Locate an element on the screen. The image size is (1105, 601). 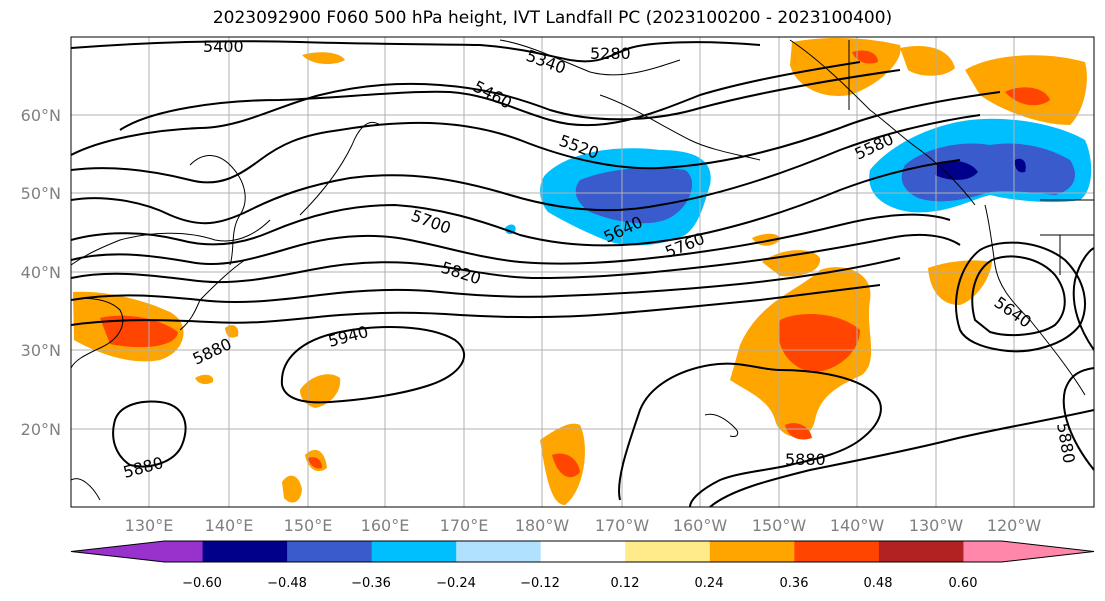
colorbar-tick-label: −0.60 is located at coordinates (202, 583).